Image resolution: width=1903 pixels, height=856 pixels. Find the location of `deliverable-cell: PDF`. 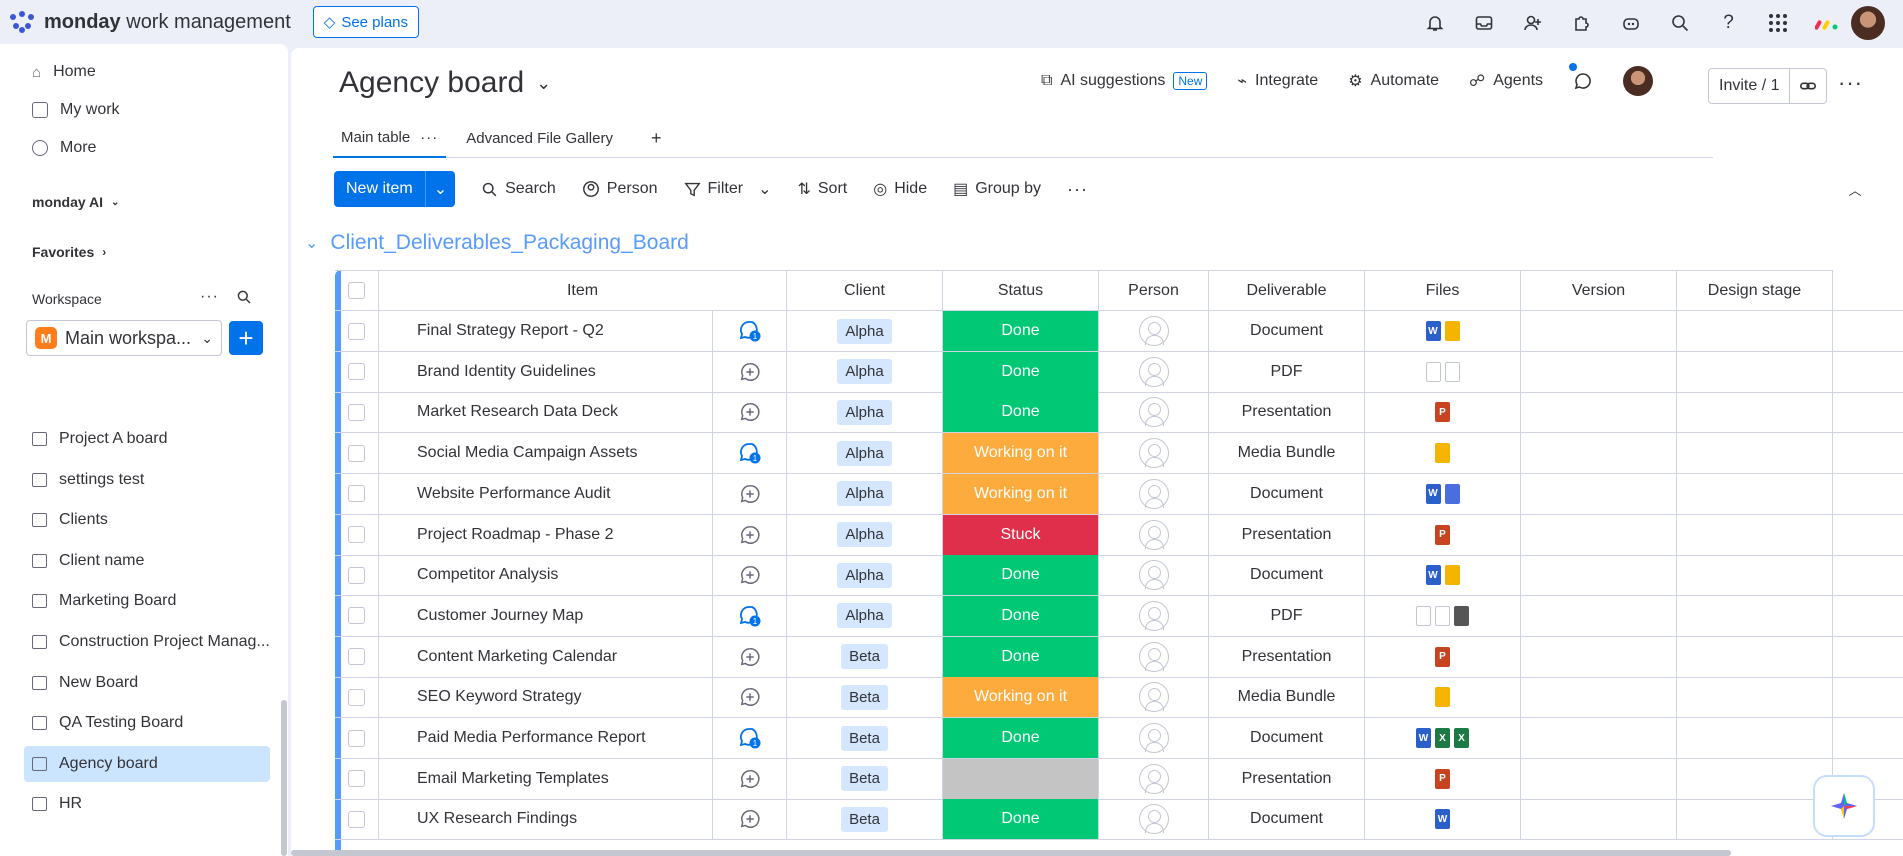

deliverable-cell: PDF is located at coordinates (1287, 615).